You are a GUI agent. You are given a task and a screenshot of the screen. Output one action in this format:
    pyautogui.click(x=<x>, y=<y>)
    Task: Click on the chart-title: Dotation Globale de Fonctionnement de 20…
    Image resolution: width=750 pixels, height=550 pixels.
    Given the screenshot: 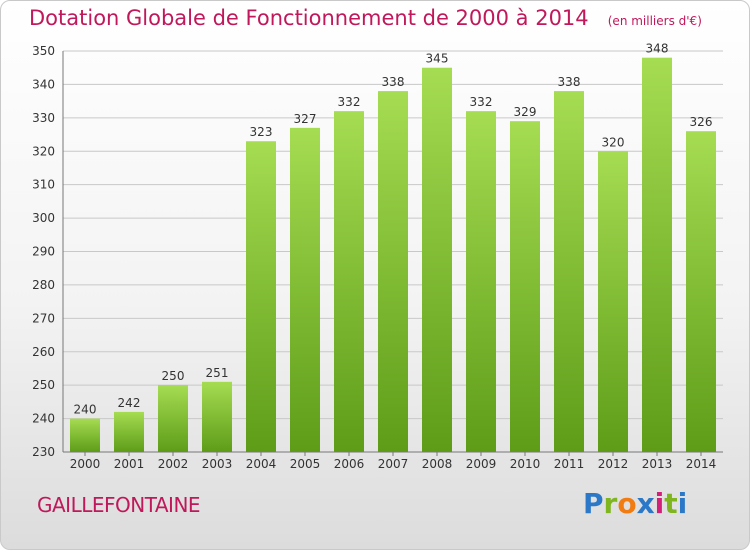 What is the action you would take?
    pyautogui.click(x=365, y=18)
    